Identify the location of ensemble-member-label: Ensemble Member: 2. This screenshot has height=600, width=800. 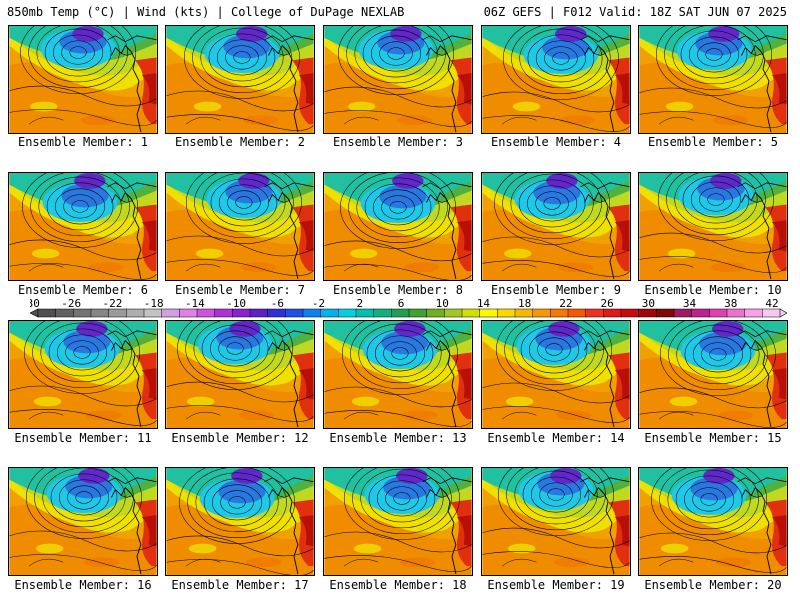
(240, 142).